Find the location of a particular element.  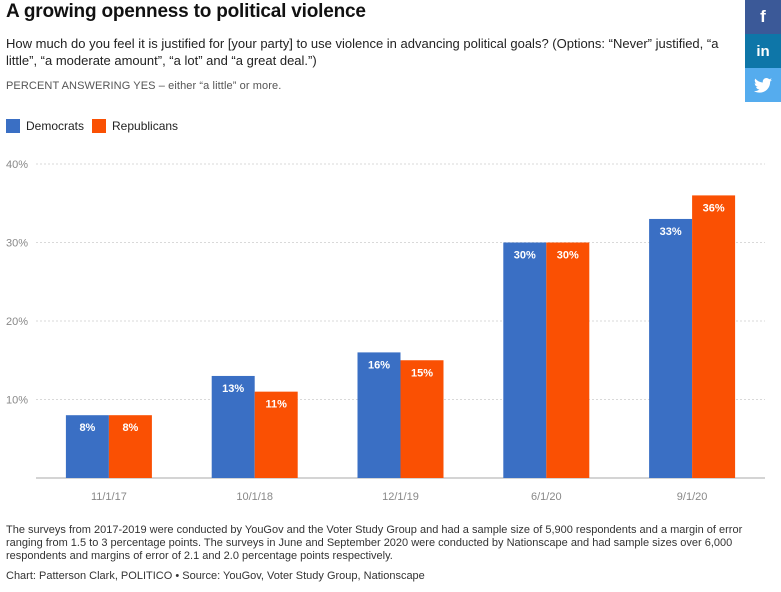

x-tick-label: 9/1/20 is located at coordinates (692, 497).